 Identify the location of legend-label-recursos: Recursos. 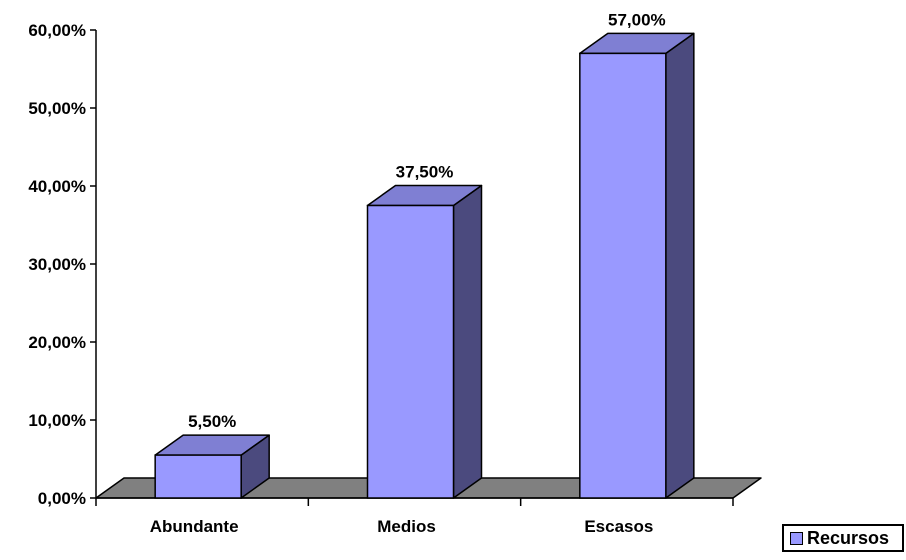
(848, 537).